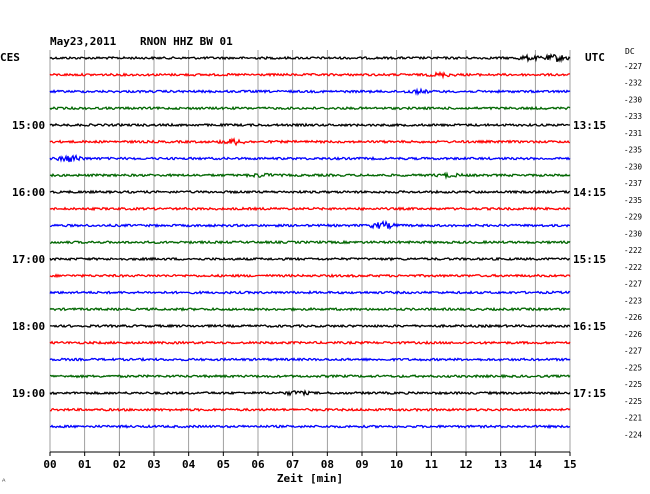  What do you see at coordinates (258, 464) in the screenshot?
I see `x-tick-label: 06` at bounding box center [258, 464].